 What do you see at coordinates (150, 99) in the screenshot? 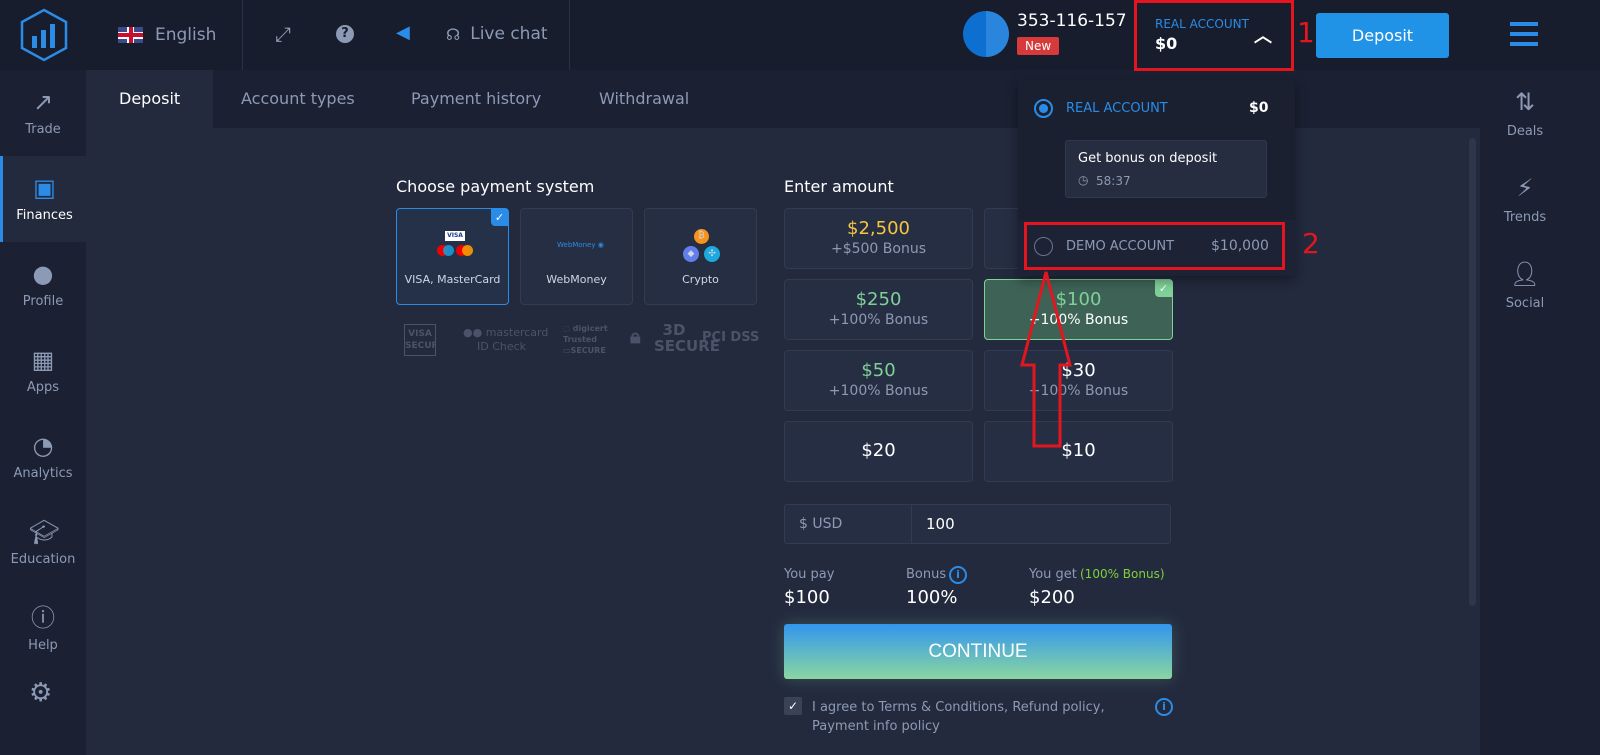
I see `tab-deposit: Deposit` at bounding box center [150, 99].